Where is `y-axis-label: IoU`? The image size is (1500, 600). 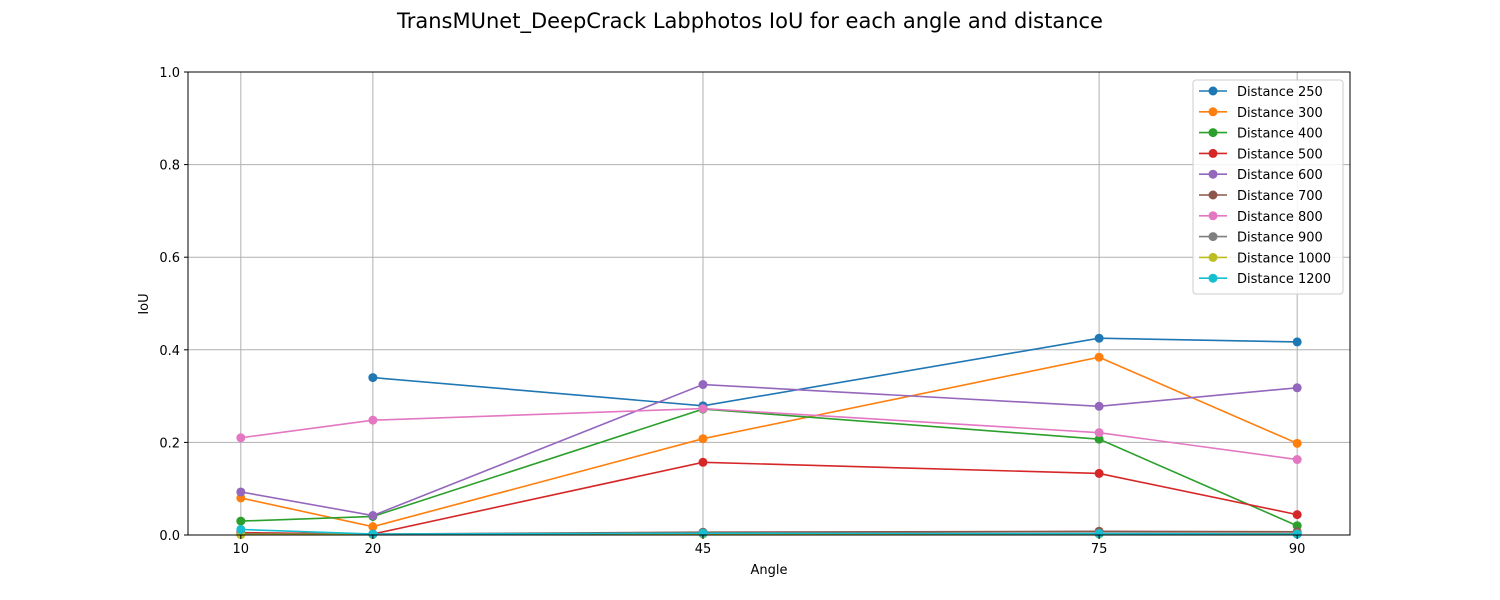 y-axis-label: IoU is located at coordinates (144, 303).